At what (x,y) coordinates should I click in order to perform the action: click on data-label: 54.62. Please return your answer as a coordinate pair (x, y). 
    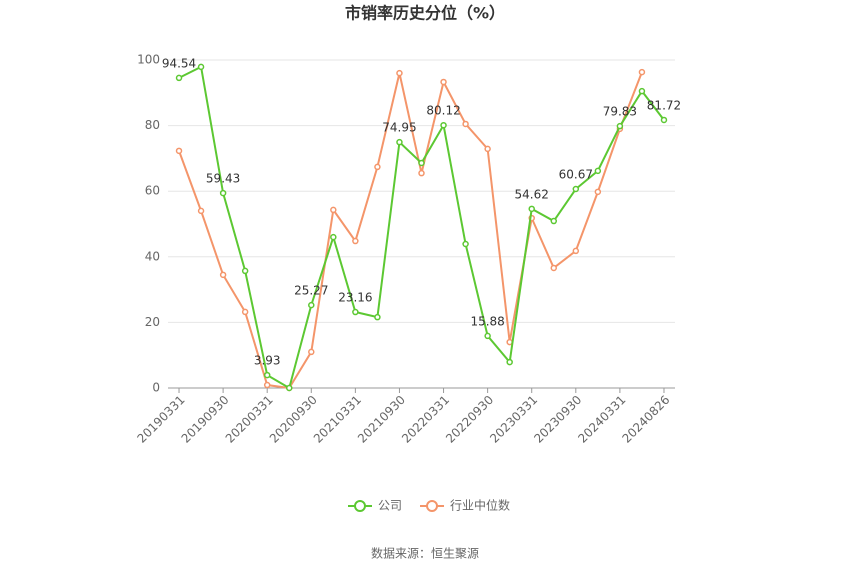
    Looking at the image, I should click on (532, 194).